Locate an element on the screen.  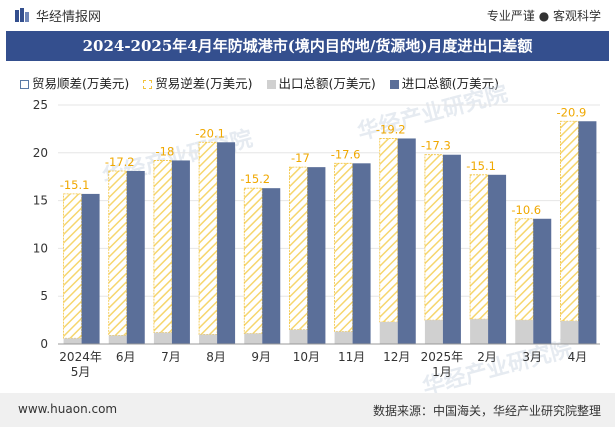
legend-label-import: 进口总额(万美元) is located at coordinates (450, 83).